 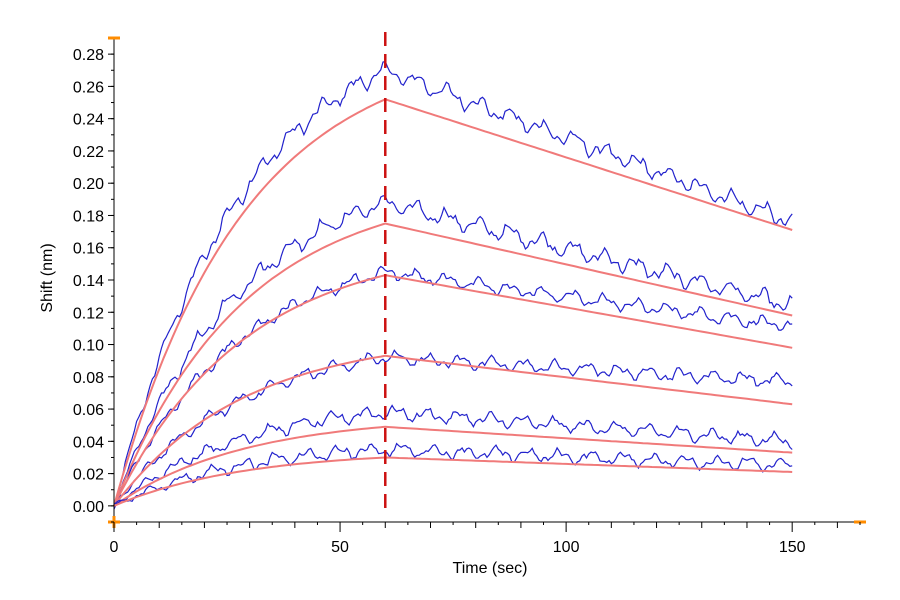 I want to click on y-tick-label: 0.12, so click(x=88, y=313).